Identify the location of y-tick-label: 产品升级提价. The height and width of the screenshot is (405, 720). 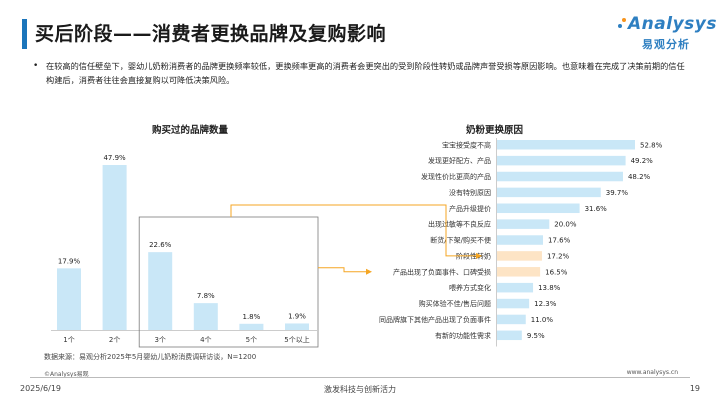
(470, 208).